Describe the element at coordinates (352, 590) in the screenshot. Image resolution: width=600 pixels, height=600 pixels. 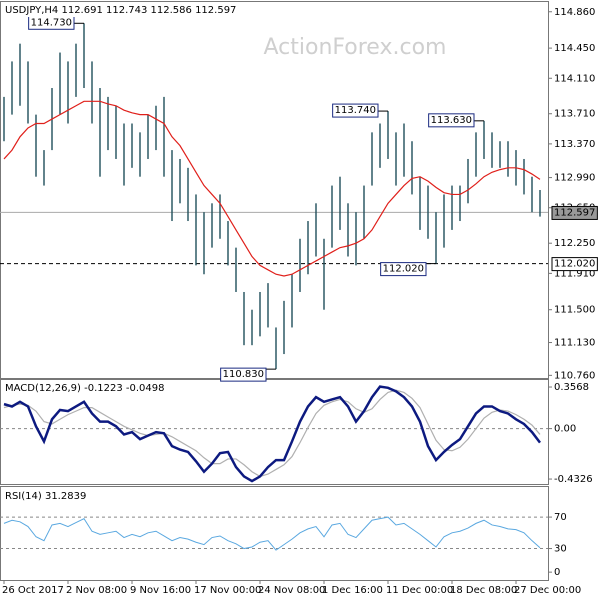
I see `x-tick-label: 1 Dec 16:00` at that location.